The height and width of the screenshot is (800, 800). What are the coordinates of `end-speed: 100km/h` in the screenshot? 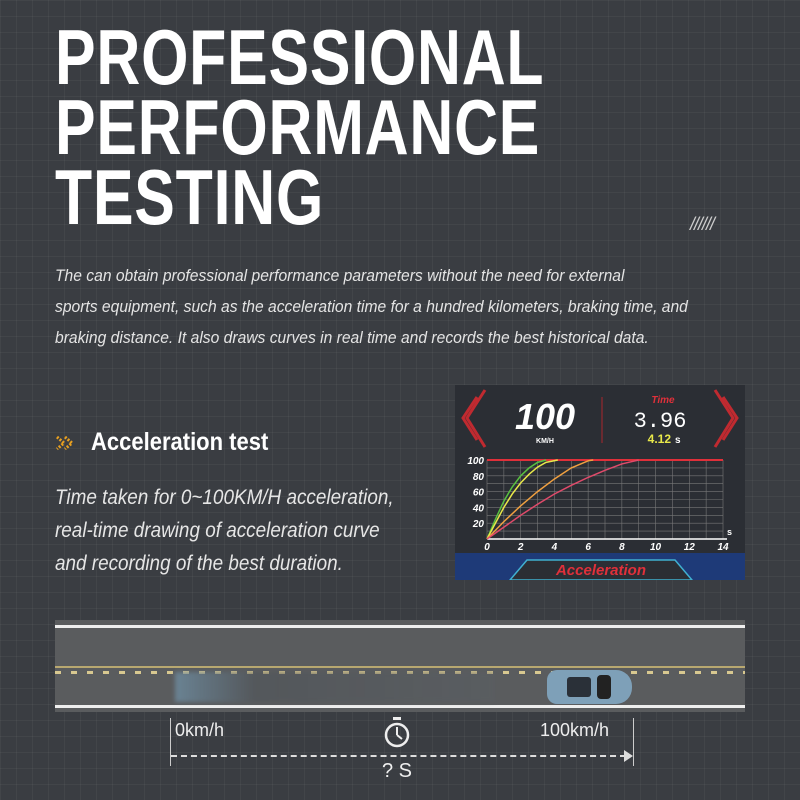 It's located at (575, 730).